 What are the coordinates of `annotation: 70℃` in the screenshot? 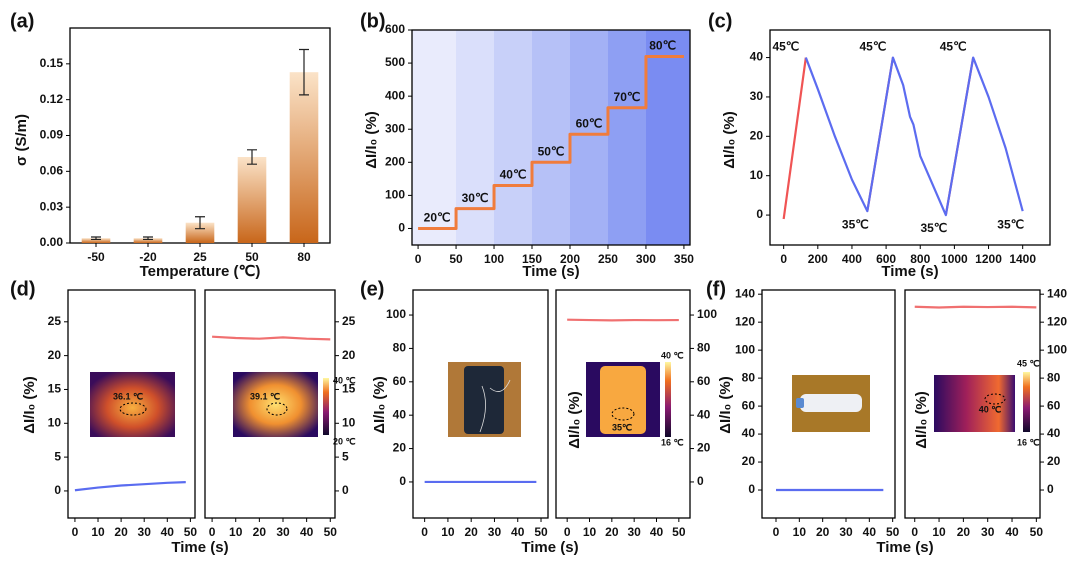 It's located at (627, 97).